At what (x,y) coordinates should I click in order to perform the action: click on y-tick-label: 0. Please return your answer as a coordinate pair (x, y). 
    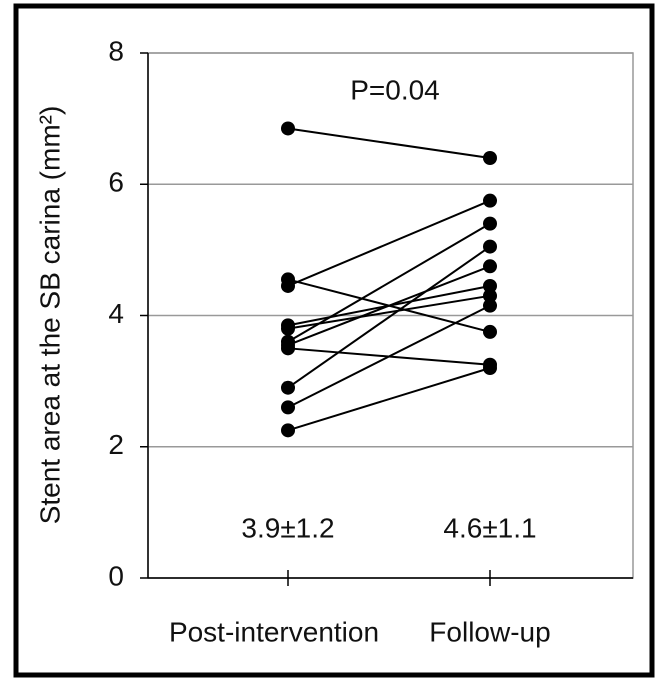
    Looking at the image, I should click on (116, 575).